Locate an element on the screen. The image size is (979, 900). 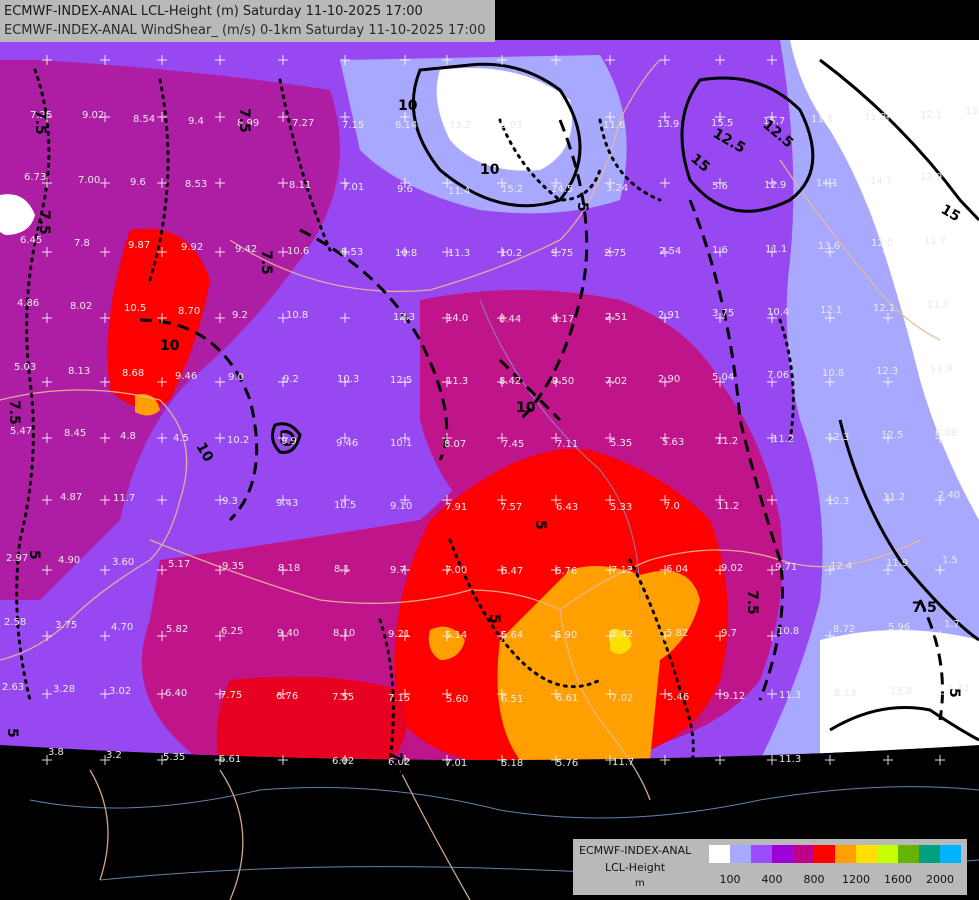
value-label: 9.43 is located at coordinates (287, 503).